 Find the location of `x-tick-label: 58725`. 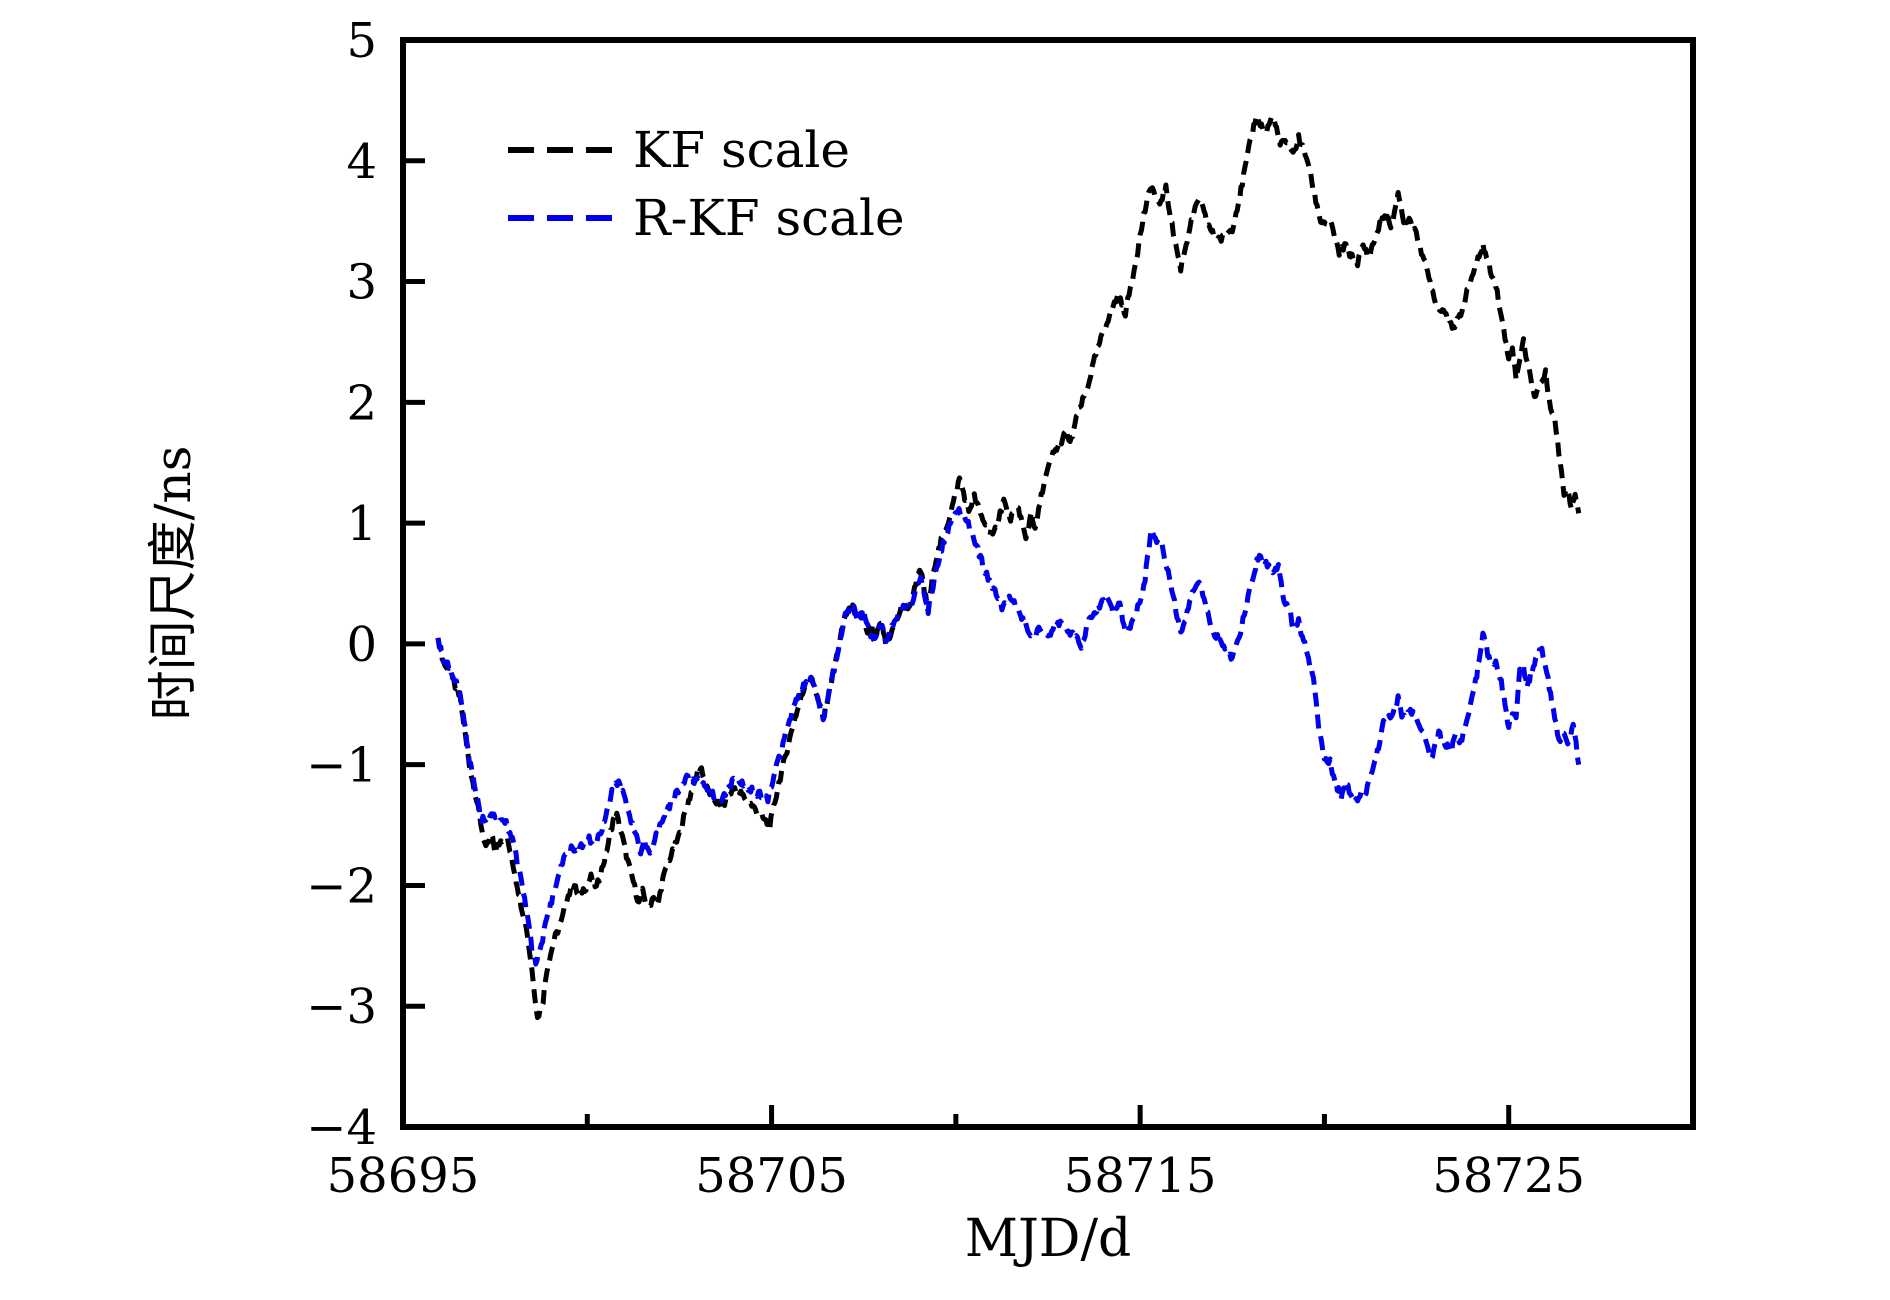

x-tick-label: 58725 is located at coordinates (1508, 1176).